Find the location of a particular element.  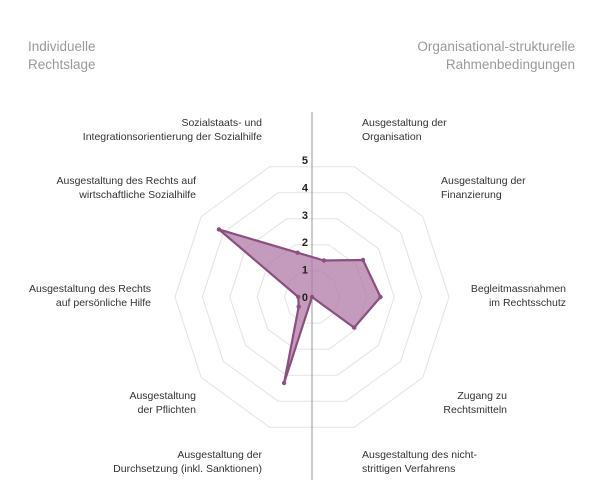

right-corner-line-1: Organisational-strukturelle is located at coordinates (496, 46).